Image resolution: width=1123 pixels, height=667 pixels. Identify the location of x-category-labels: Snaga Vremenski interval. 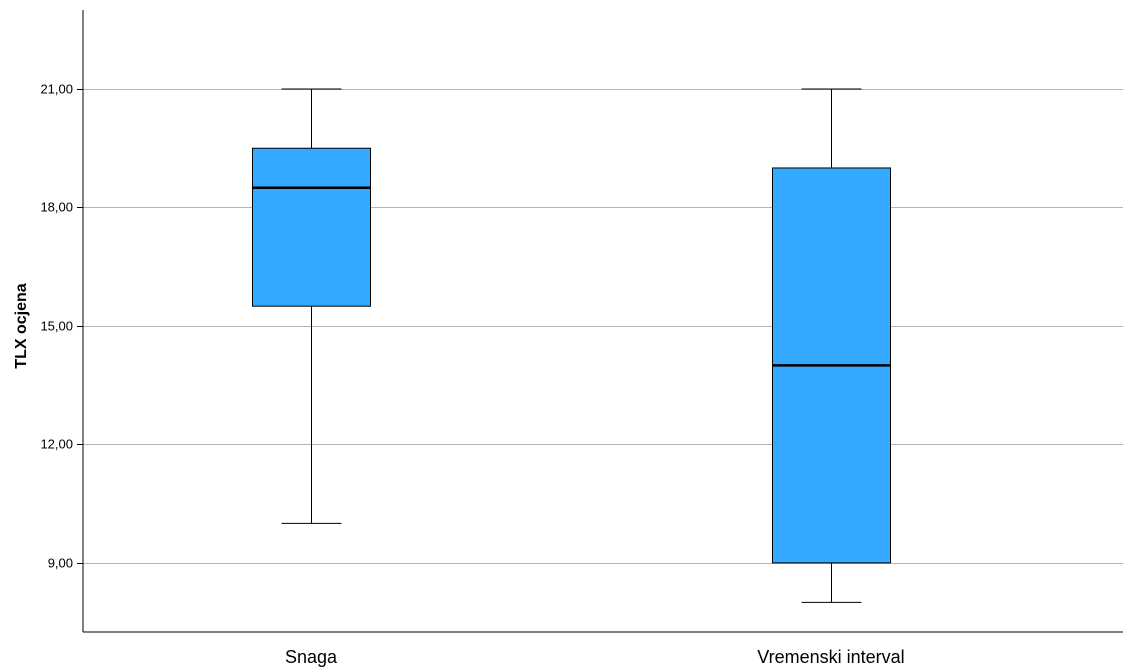
(595, 657).